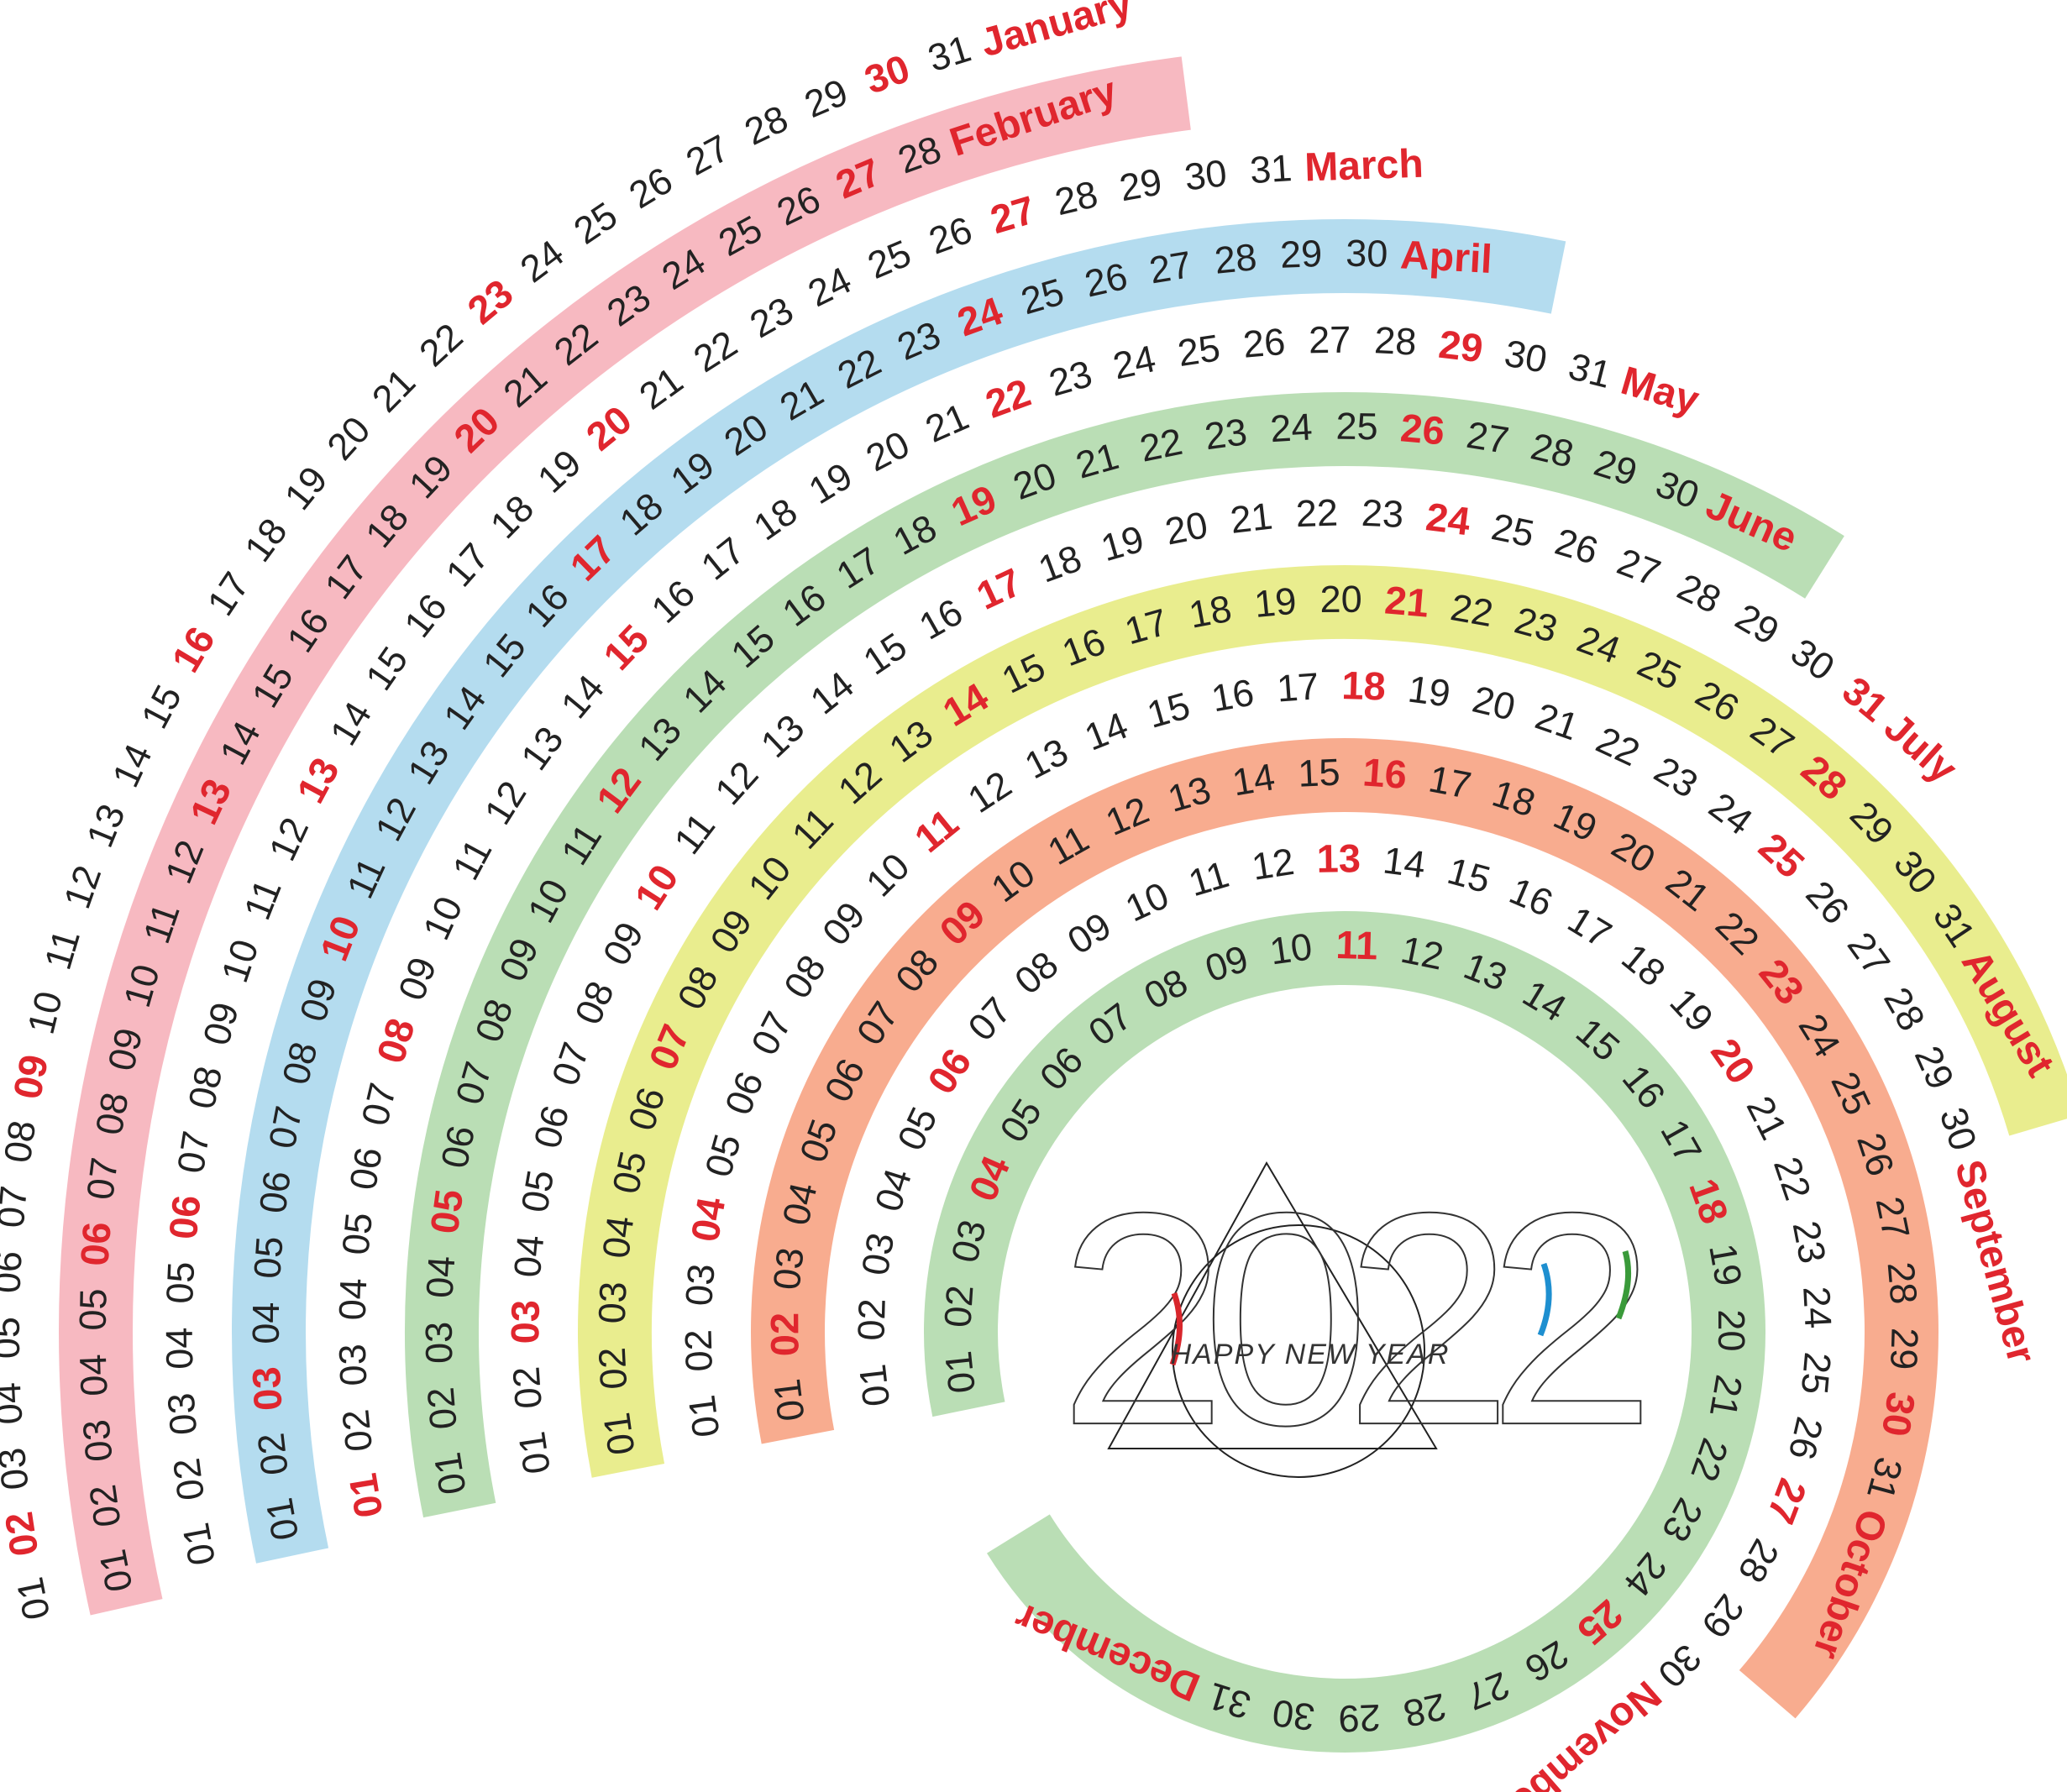 The height and width of the screenshot is (1792, 2067). What do you see at coordinates (1176, 1329) in the screenshot?
I see `logo-accent` at bounding box center [1176, 1329].